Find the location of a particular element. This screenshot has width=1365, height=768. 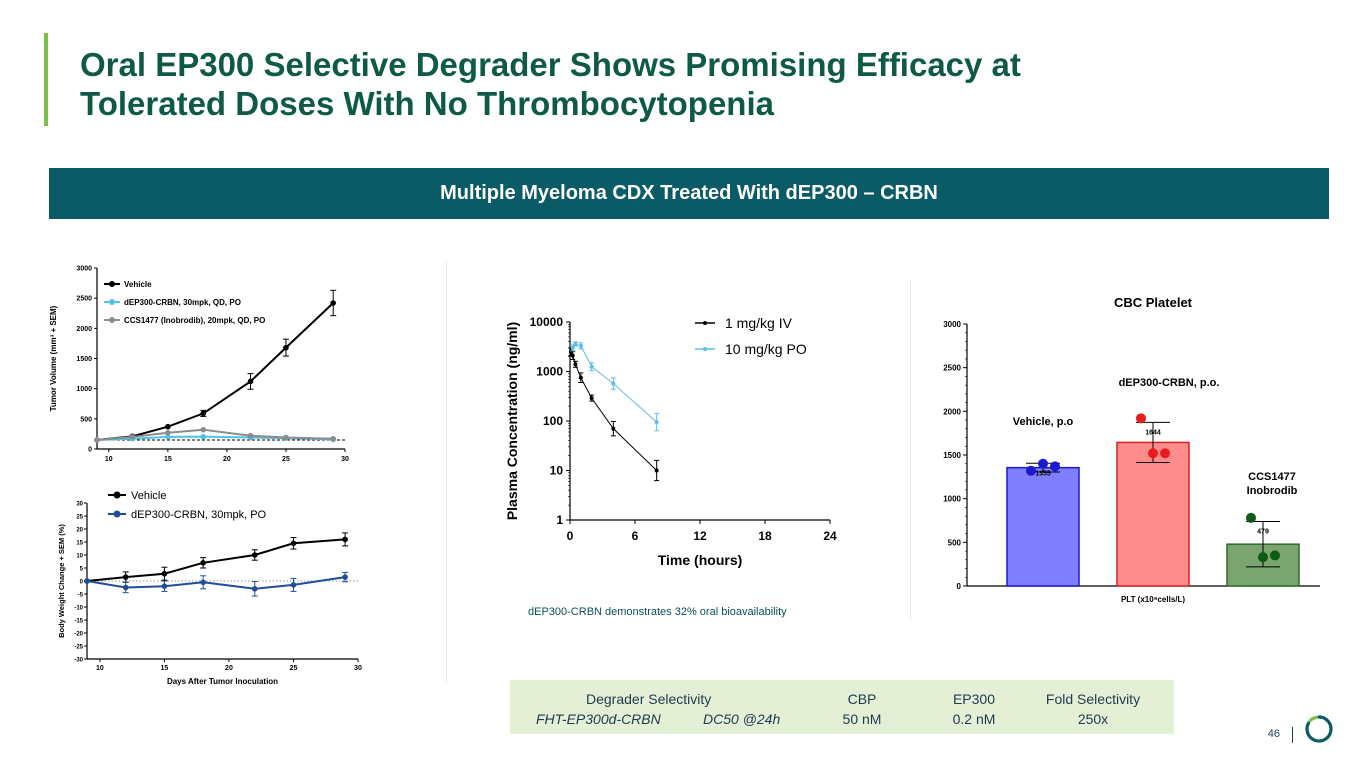

panel-divider-left is located at coordinates (446, 472).